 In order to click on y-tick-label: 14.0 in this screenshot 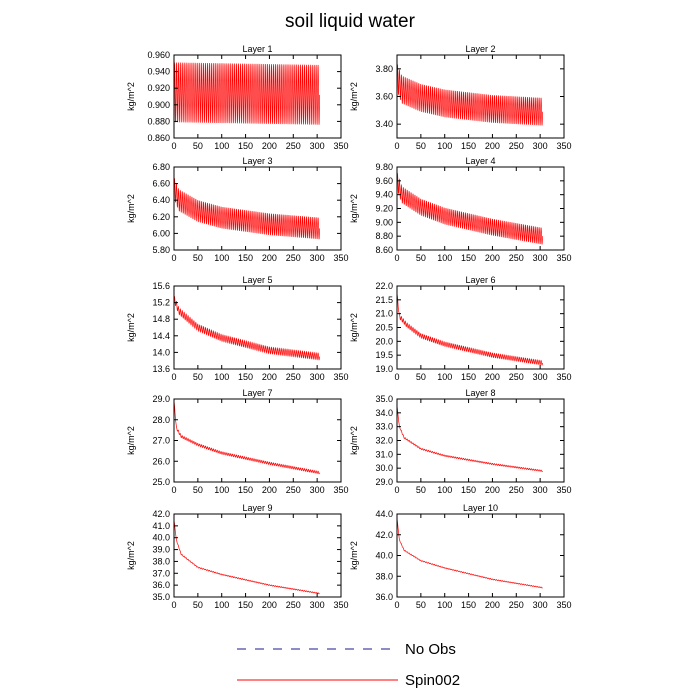, I will do `click(161, 352)`.